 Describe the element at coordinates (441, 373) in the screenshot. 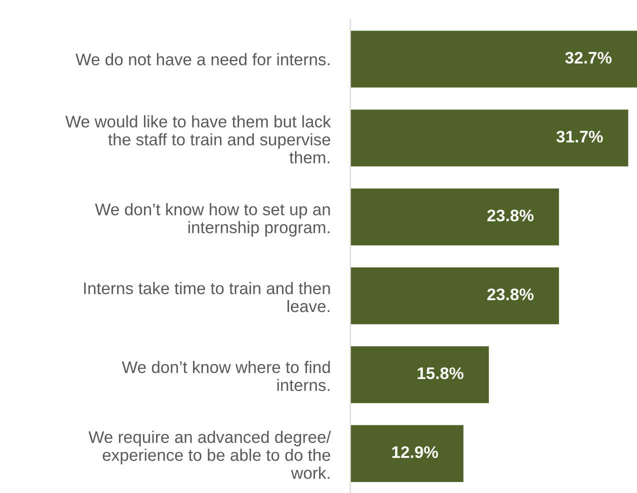

I see `data-label: 15.8%` at that location.